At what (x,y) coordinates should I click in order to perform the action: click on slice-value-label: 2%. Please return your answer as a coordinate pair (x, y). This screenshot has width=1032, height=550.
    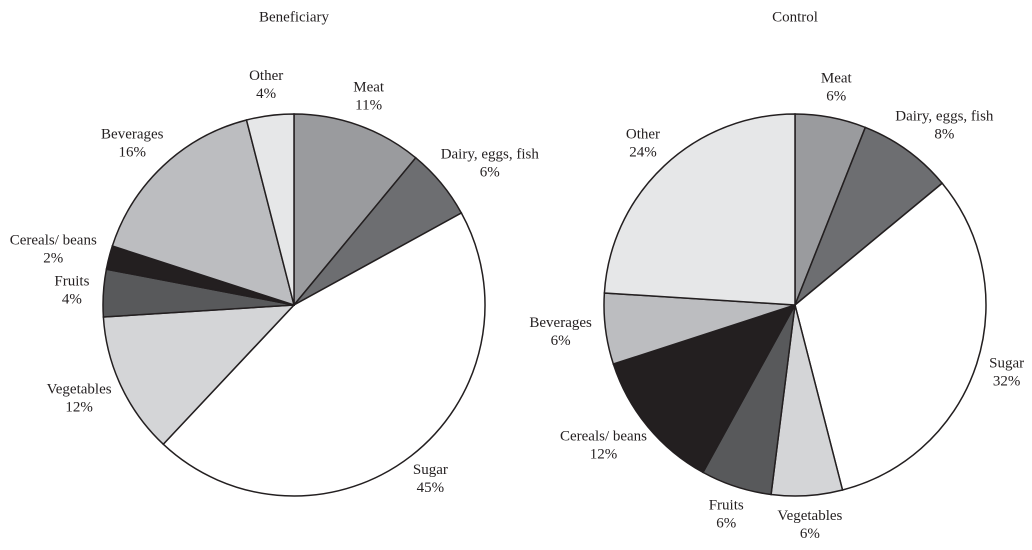
    Looking at the image, I should click on (53, 258).